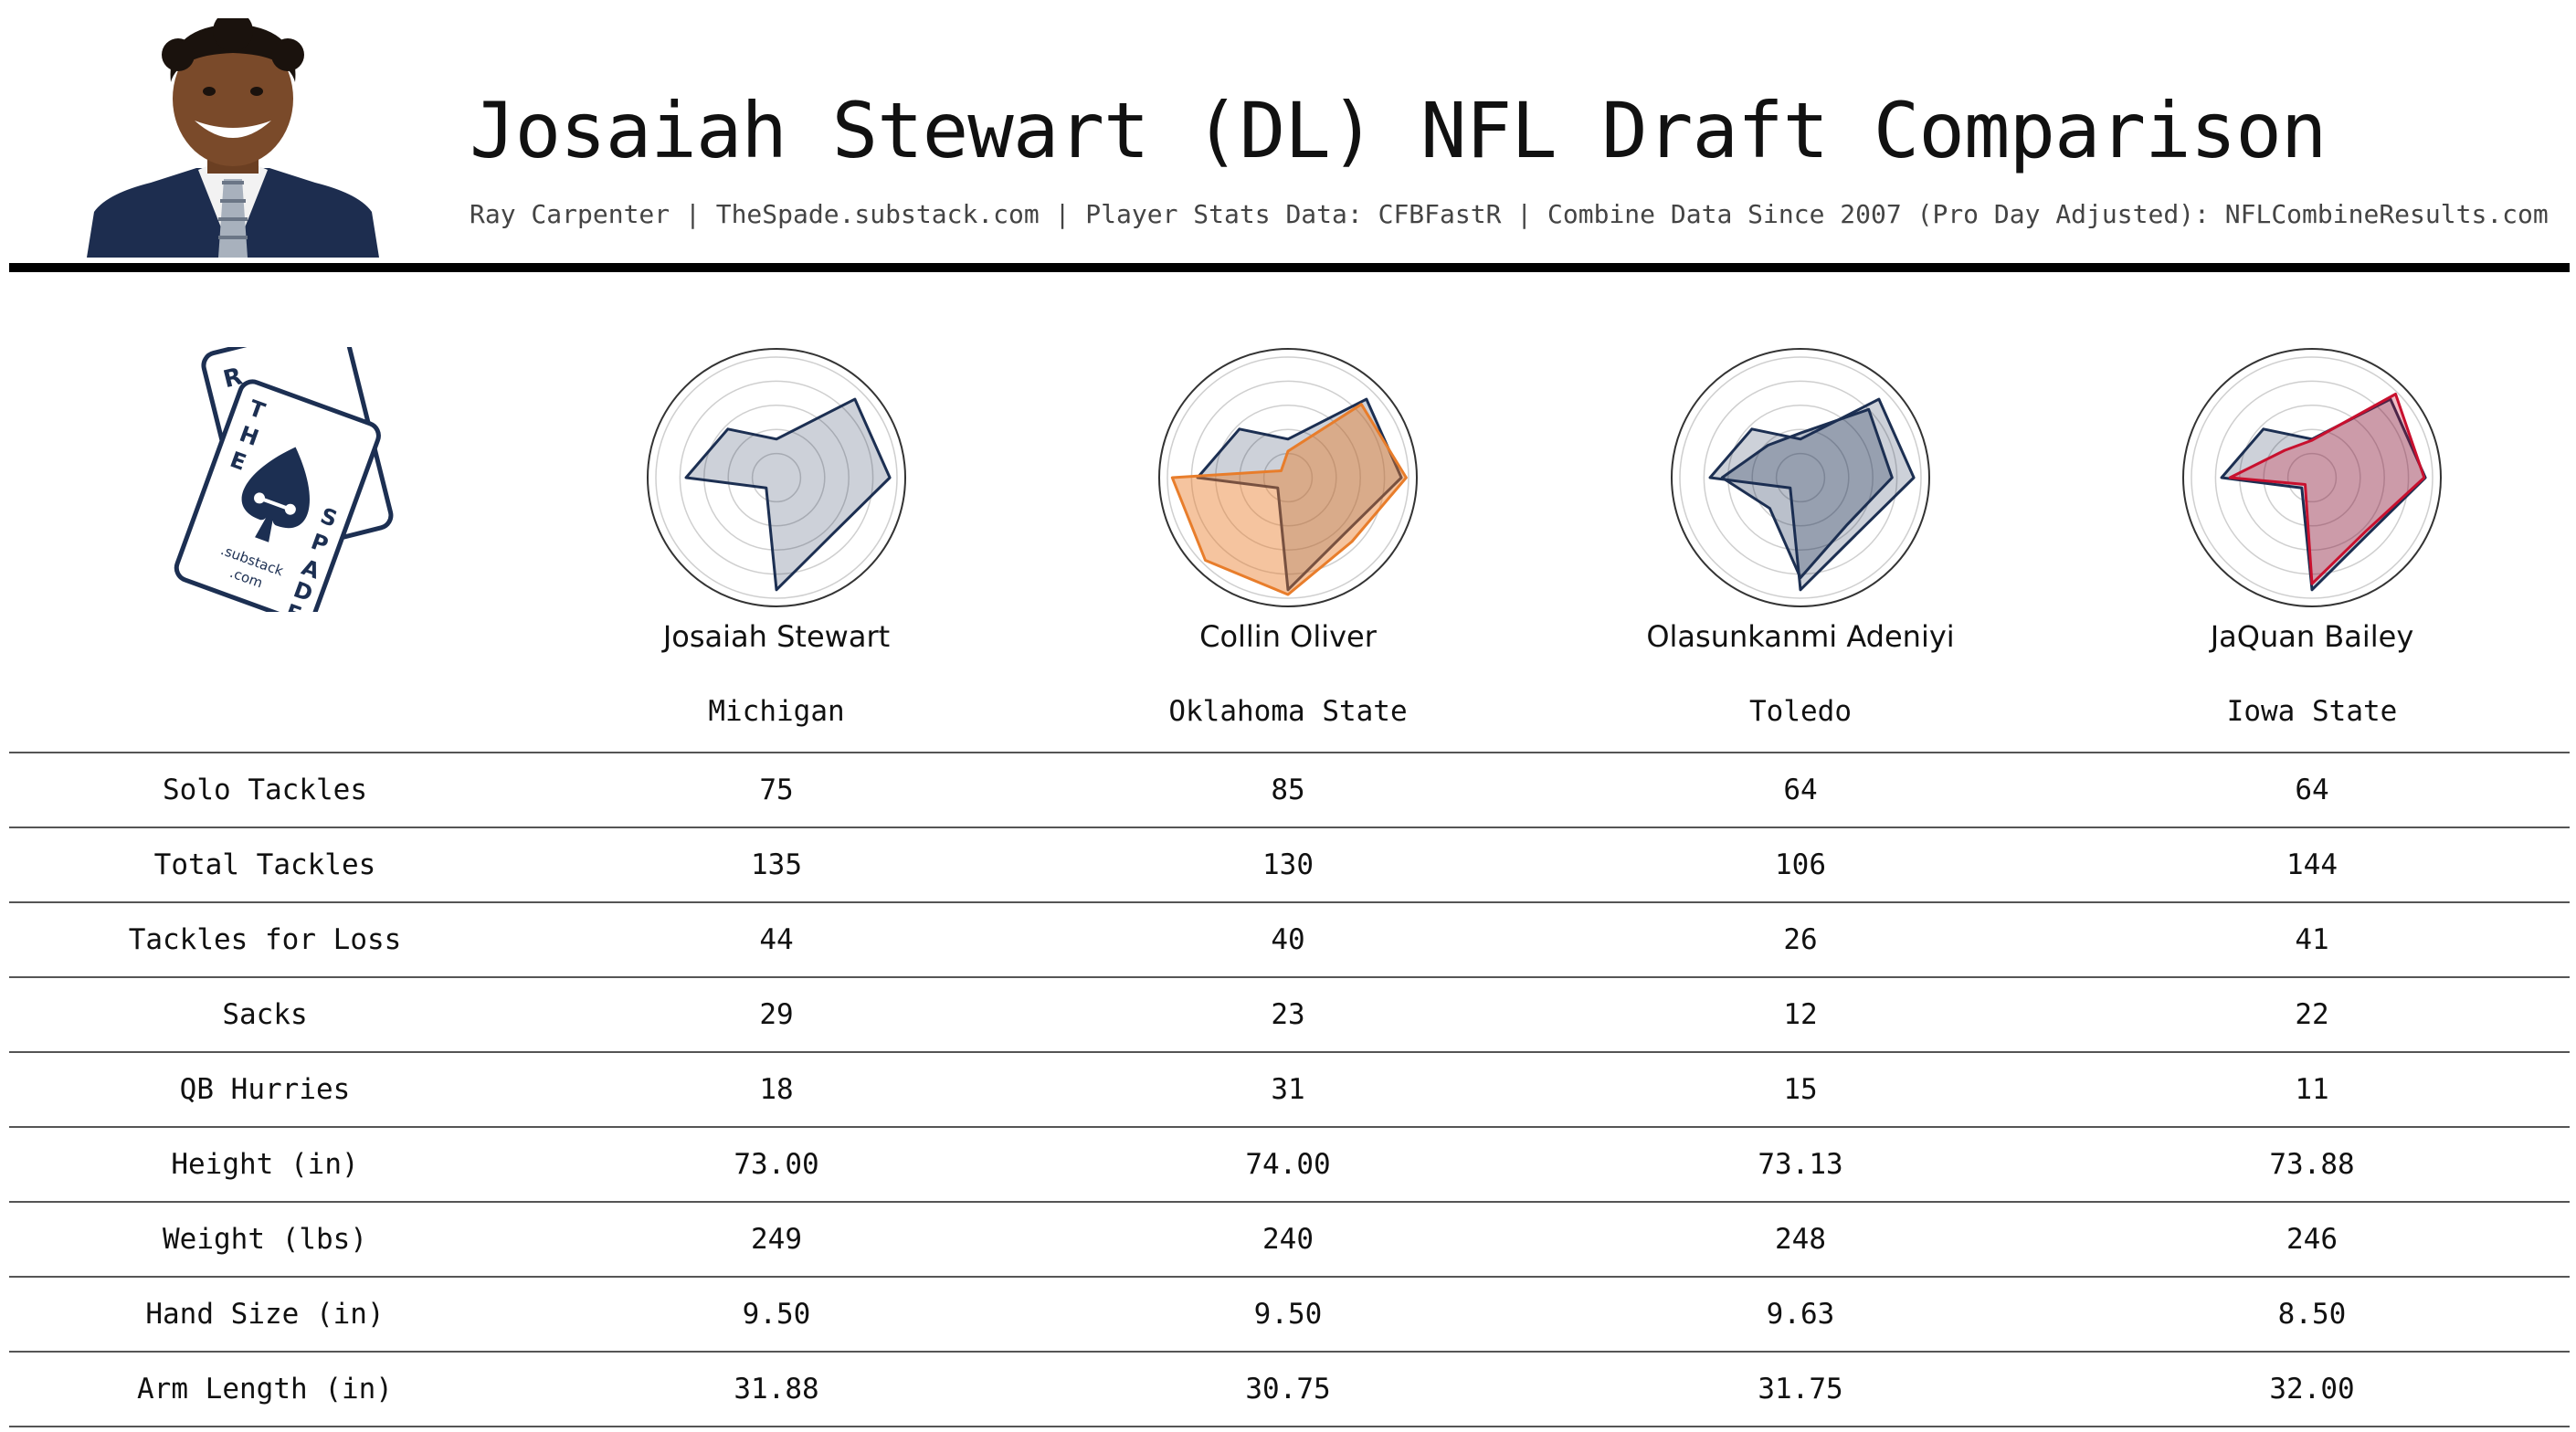 Image resolution: width=2576 pixels, height=1432 pixels. What do you see at coordinates (1288, 636) in the screenshot?
I see `player-name: Collin Oliver` at bounding box center [1288, 636].